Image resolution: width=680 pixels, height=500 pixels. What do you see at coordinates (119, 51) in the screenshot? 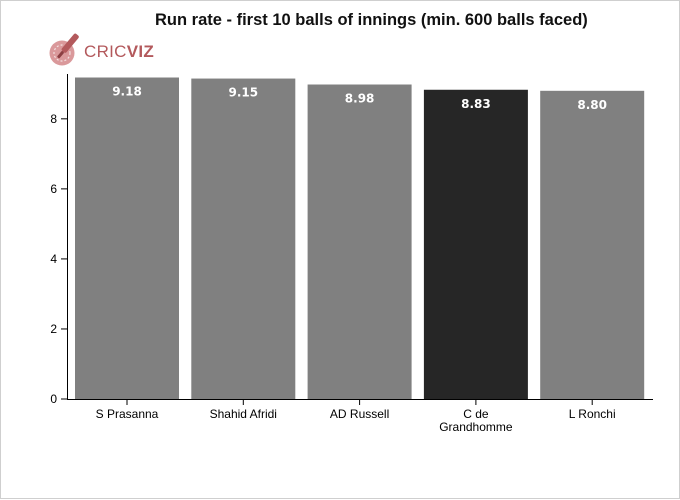
I see `logo-text: CRICVIZ` at bounding box center [119, 51].